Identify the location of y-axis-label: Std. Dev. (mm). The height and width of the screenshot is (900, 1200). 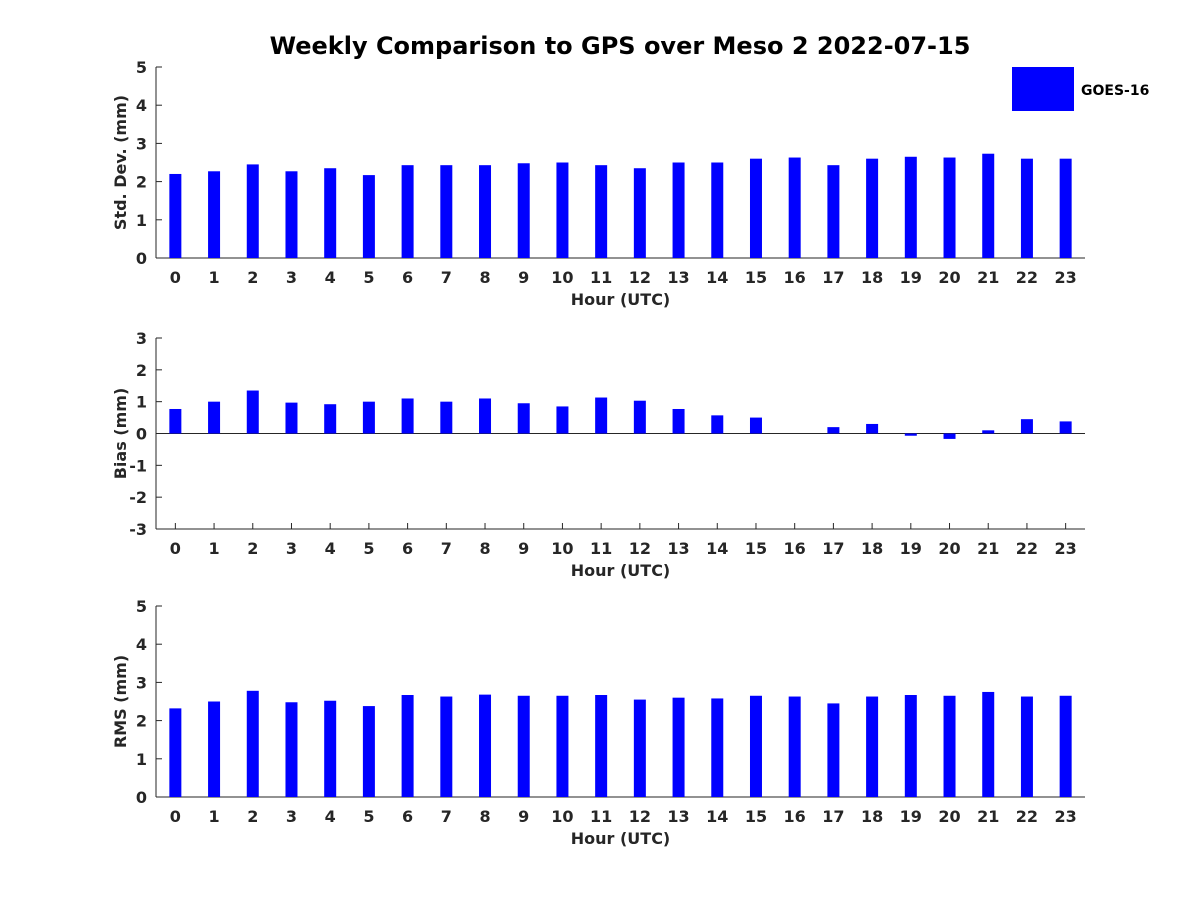
(120, 162).